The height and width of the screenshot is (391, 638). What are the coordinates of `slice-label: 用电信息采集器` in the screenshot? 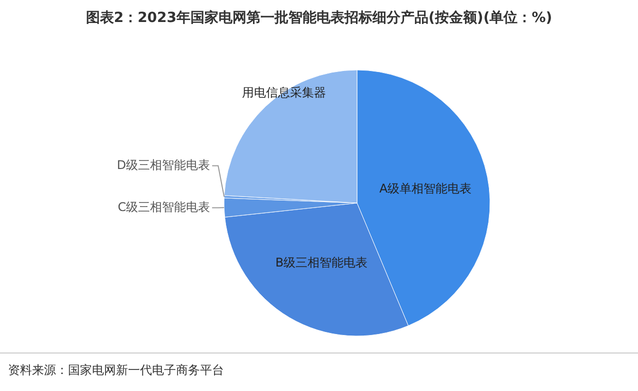 It's located at (284, 93).